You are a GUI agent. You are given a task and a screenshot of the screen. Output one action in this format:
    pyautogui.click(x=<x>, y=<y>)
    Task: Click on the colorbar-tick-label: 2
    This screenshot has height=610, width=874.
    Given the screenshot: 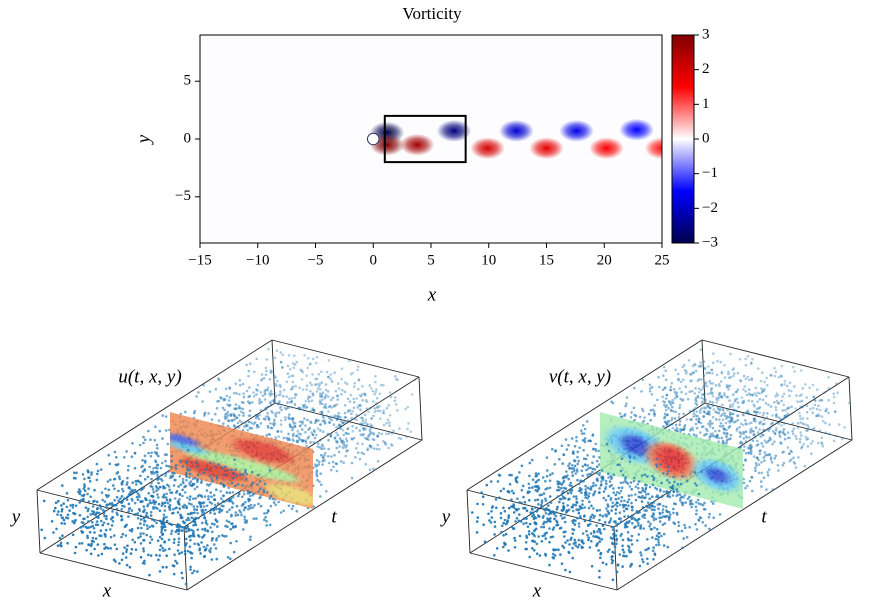 What is the action you would take?
    pyautogui.click(x=706, y=69)
    